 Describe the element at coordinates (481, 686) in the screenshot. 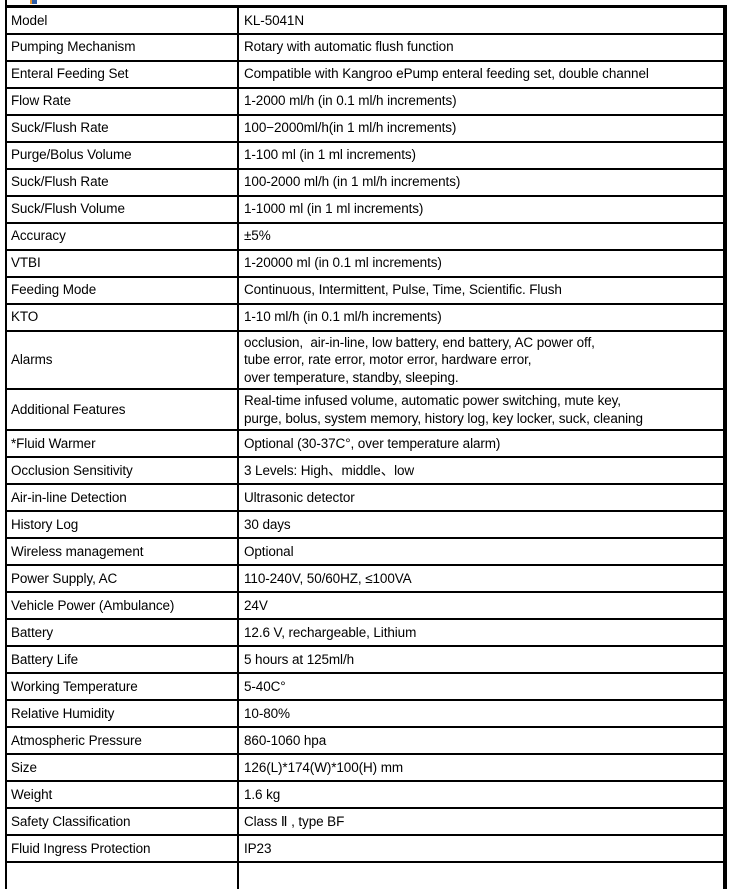

I see `spec-value-cell: 5-40C°` at that location.